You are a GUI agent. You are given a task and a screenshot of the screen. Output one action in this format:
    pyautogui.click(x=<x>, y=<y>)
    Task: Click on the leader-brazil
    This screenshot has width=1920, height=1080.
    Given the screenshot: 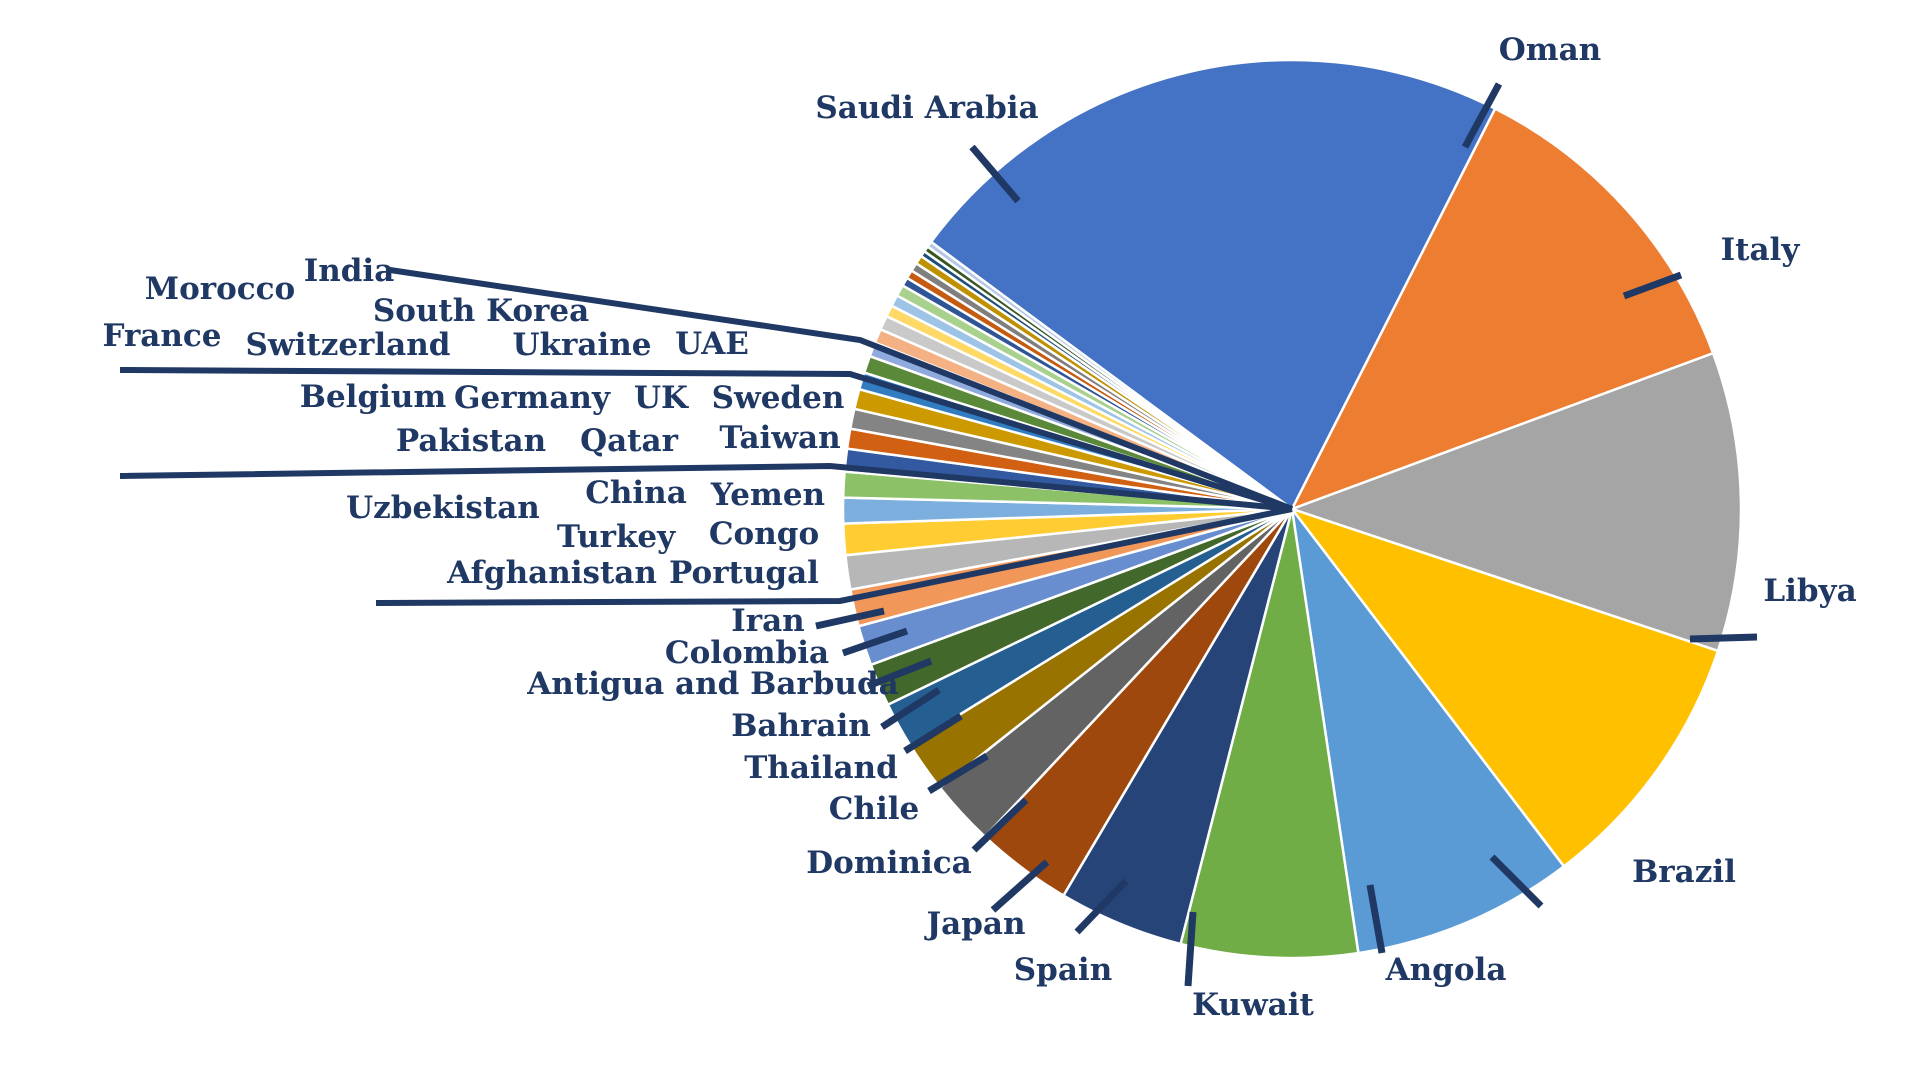 What is the action you would take?
    pyautogui.click(x=1516, y=881)
    